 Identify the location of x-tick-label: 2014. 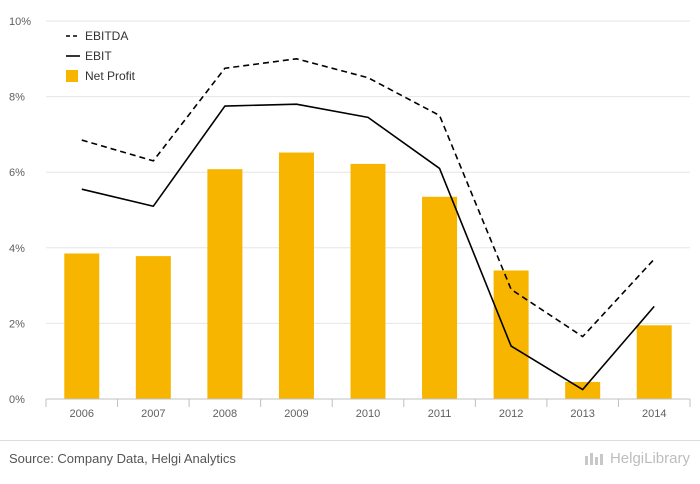
(654, 414).